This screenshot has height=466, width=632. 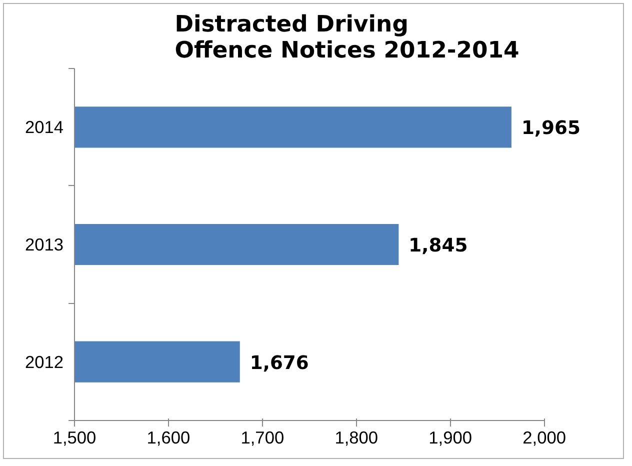 I want to click on y-tick-label: 2013, so click(x=44, y=244).